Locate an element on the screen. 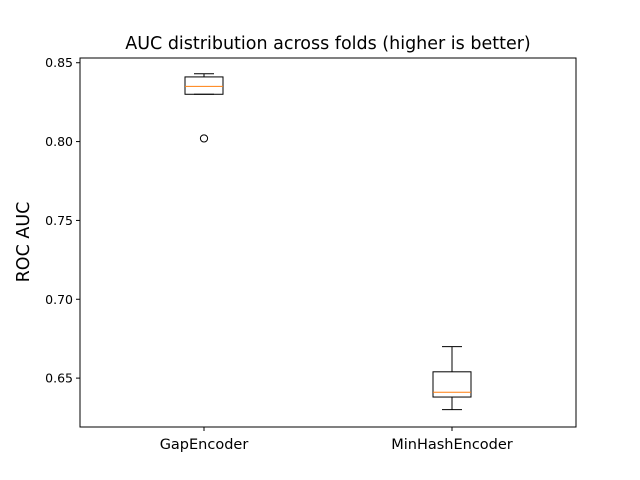 This screenshot has width=640, height=480. y-tick-label: 0.80 is located at coordinates (59, 141).